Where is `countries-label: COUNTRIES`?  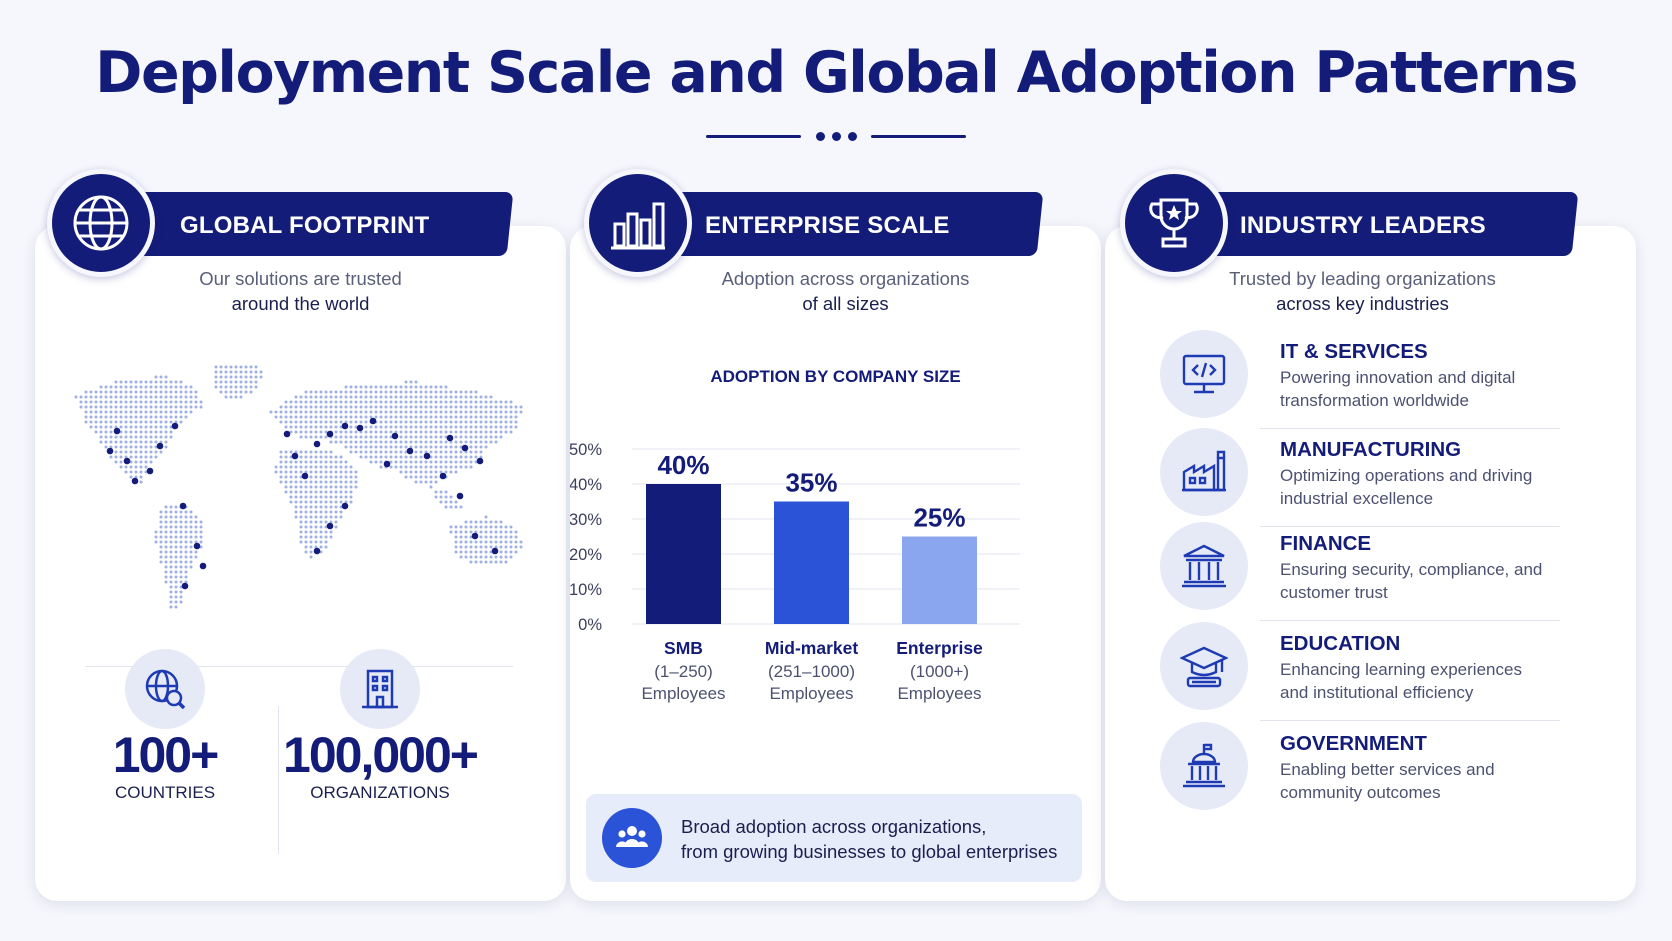
countries-label: COUNTRIES is located at coordinates (165, 792).